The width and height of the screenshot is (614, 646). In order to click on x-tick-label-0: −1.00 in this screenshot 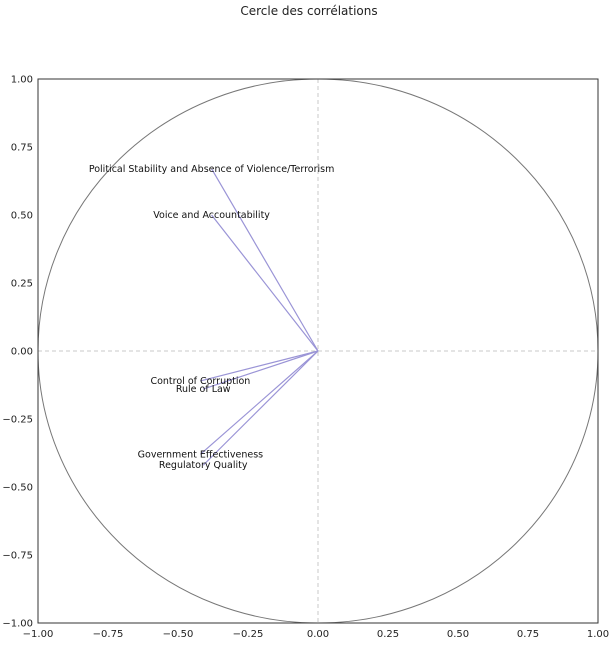, I will do `click(38, 634)`.